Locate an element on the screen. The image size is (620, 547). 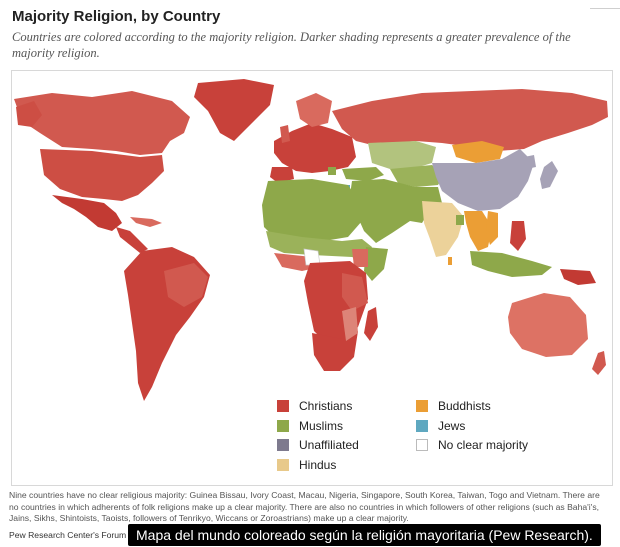
region-usa is located at coordinates (102, 175).